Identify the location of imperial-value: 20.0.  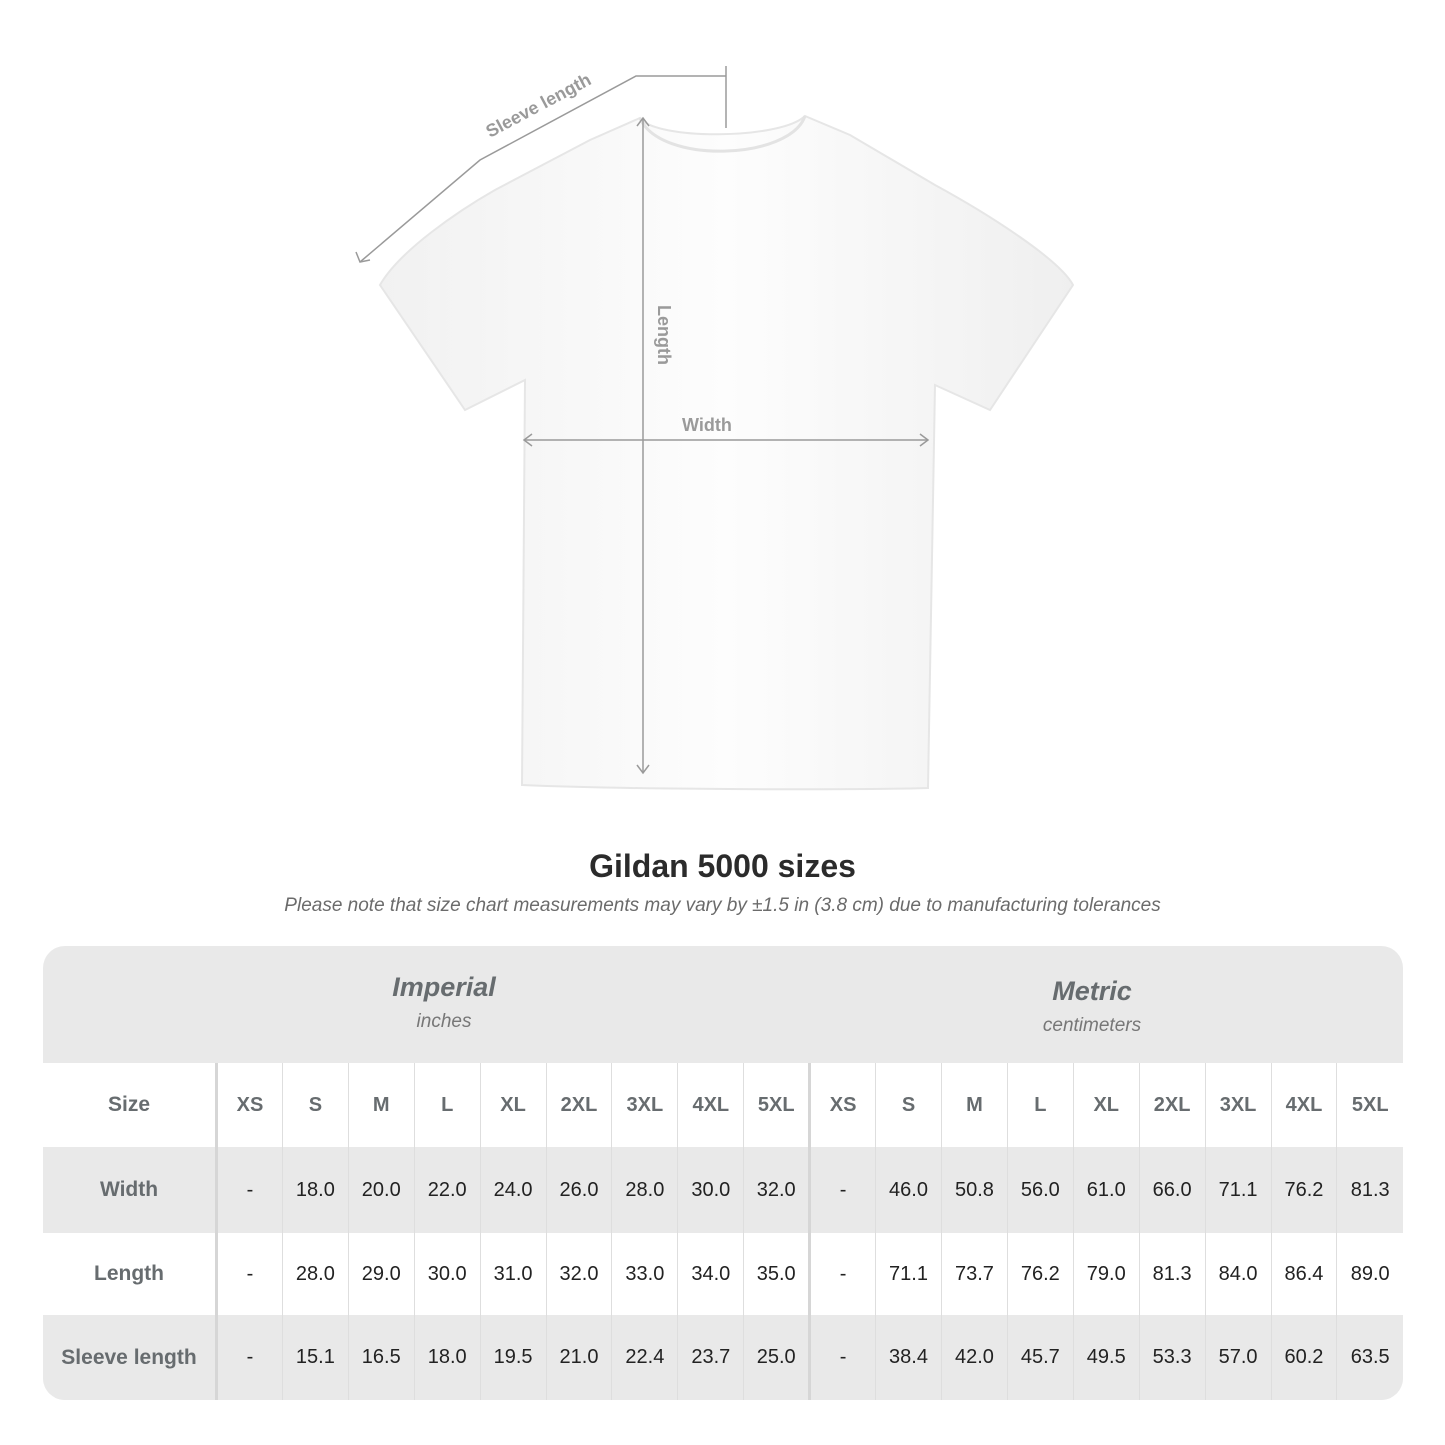
(381, 1190).